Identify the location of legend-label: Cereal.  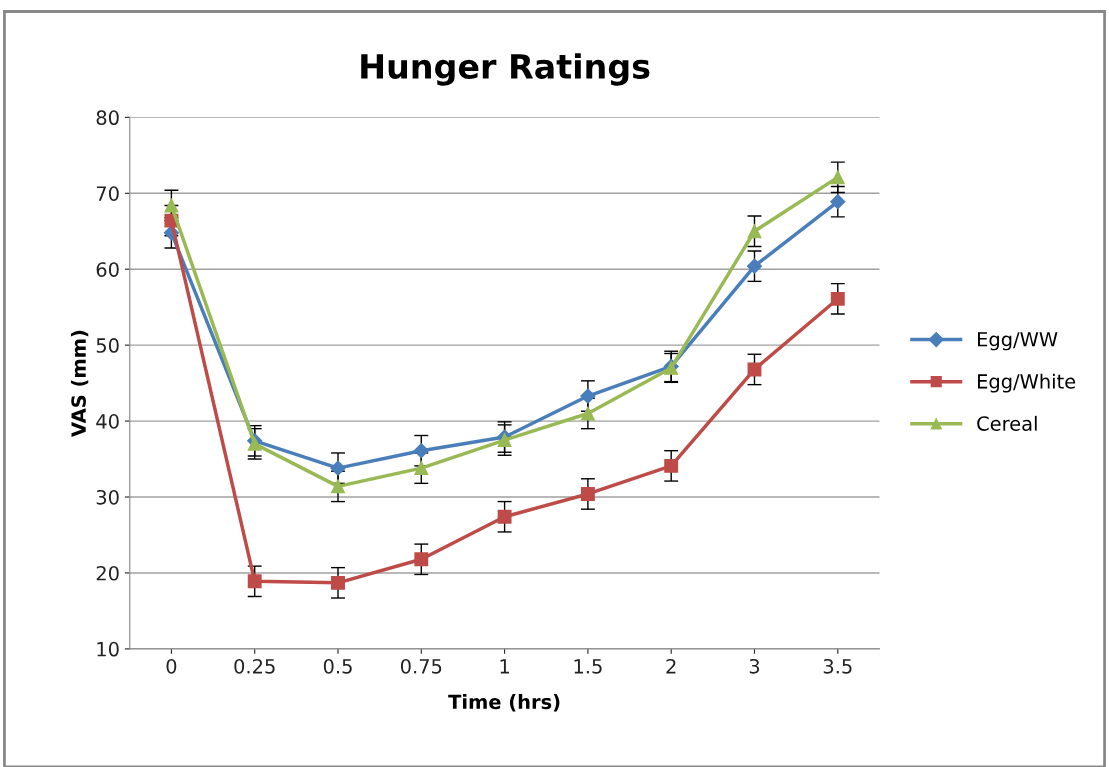
(1007, 423).